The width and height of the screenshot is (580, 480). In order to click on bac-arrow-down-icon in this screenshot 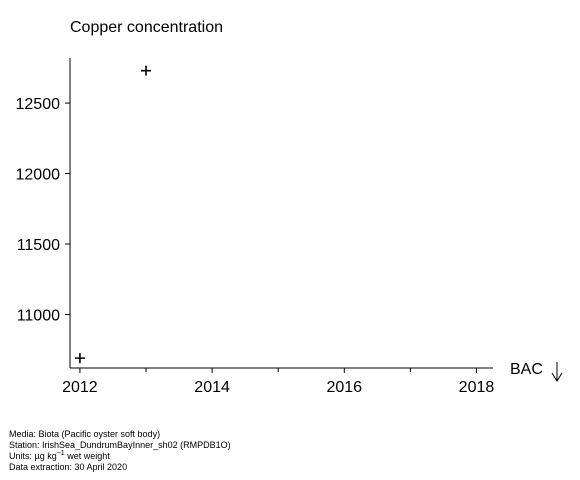, I will do `click(557, 372)`.